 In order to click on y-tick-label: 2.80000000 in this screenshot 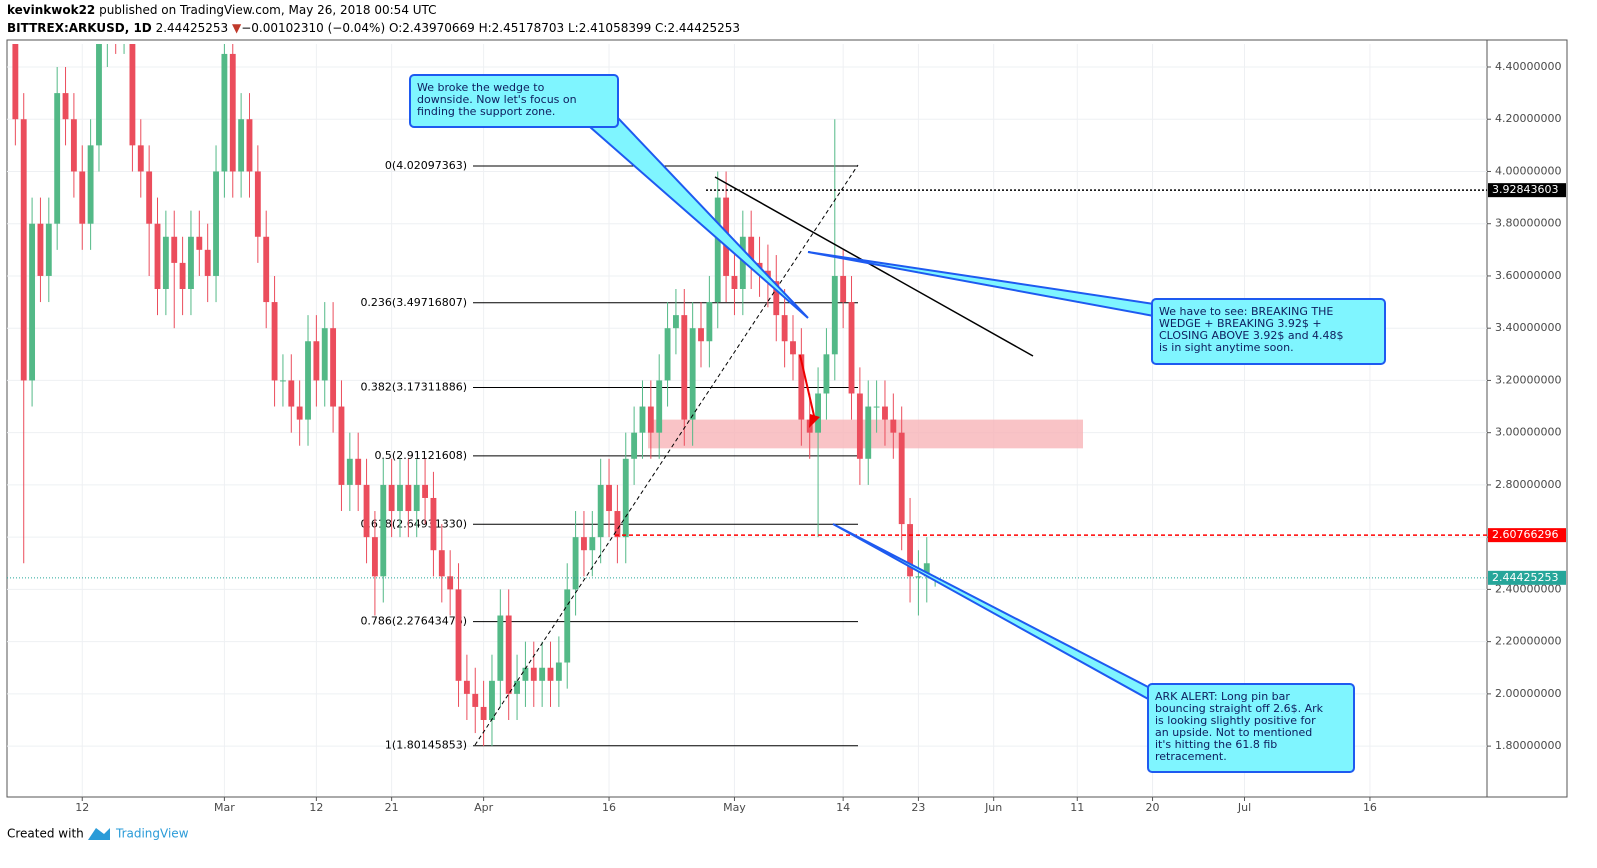, I will do `click(1528, 484)`.